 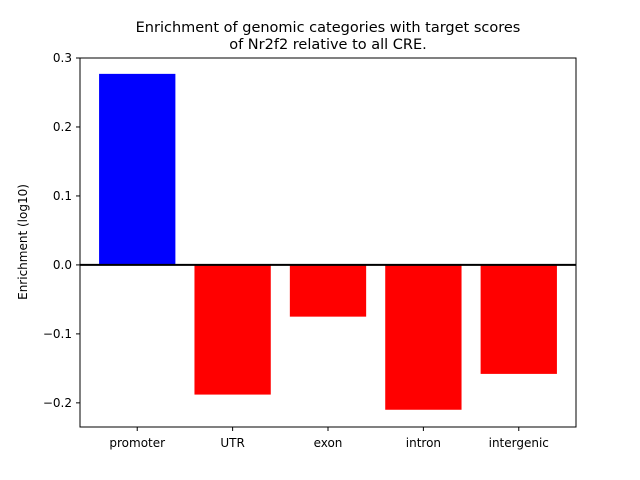 What do you see at coordinates (232, 329) in the screenshot?
I see `bar-UTR` at bounding box center [232, 329].